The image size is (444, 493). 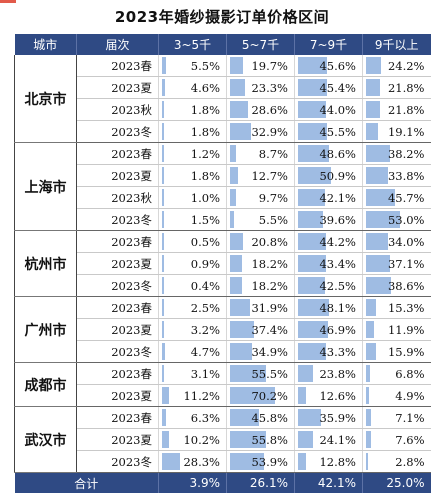 What do you see at coordinates (204, 462) in the screenshot?
I see `value-label: 28.3%` at bounding box center [204, 462].